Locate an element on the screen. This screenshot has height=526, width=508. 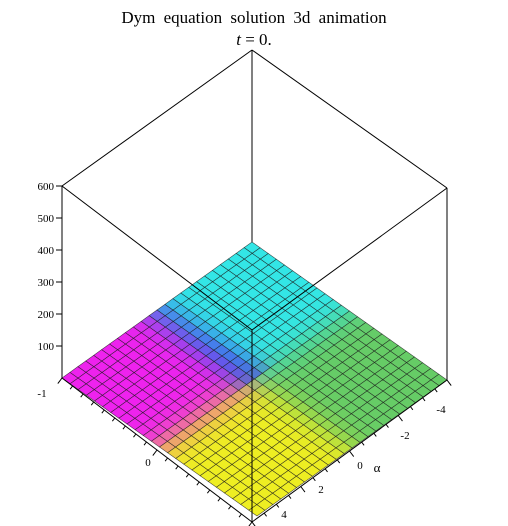
box-edge-top-back-right is located at coordinates (349, 119).